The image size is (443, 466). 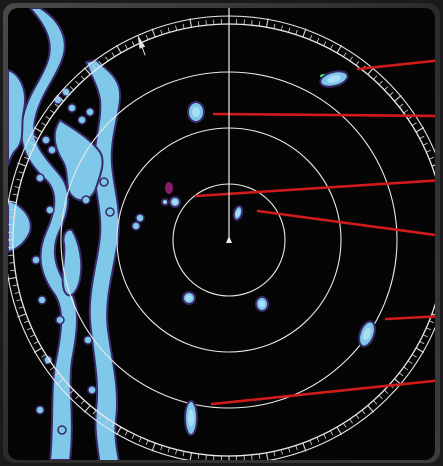 I want to click on own-ship-icon, so click(x=229, y=239).